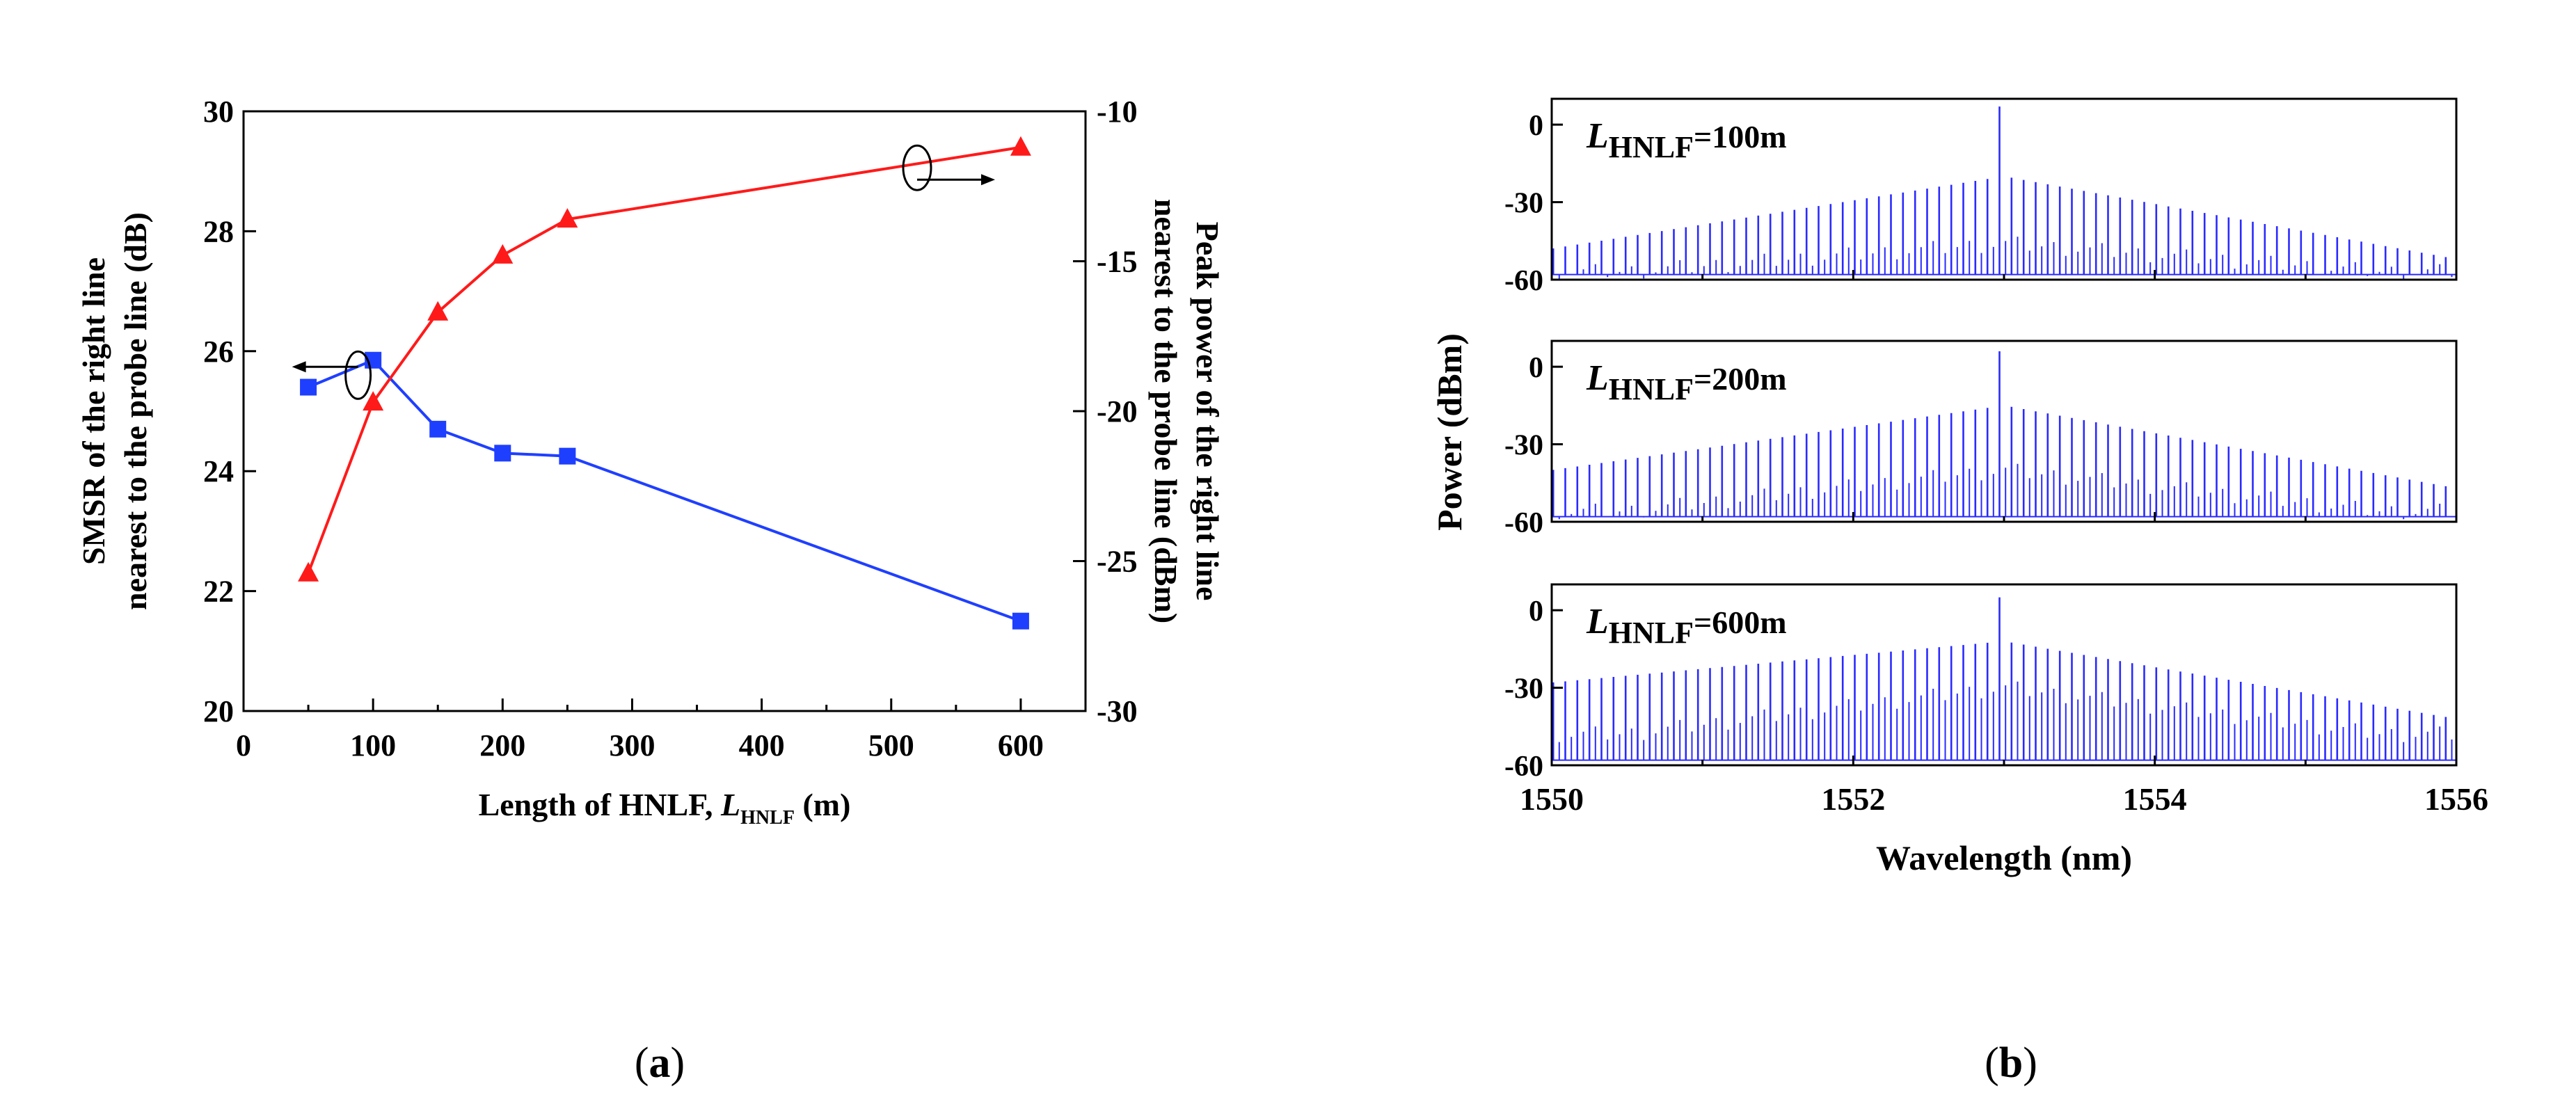 The height and width of the screenshot is (1102, 2576). What do you see at coordinates (664, 490) in the screenshot?
I see `series-line-smsr` at bounding box center [664, 490].